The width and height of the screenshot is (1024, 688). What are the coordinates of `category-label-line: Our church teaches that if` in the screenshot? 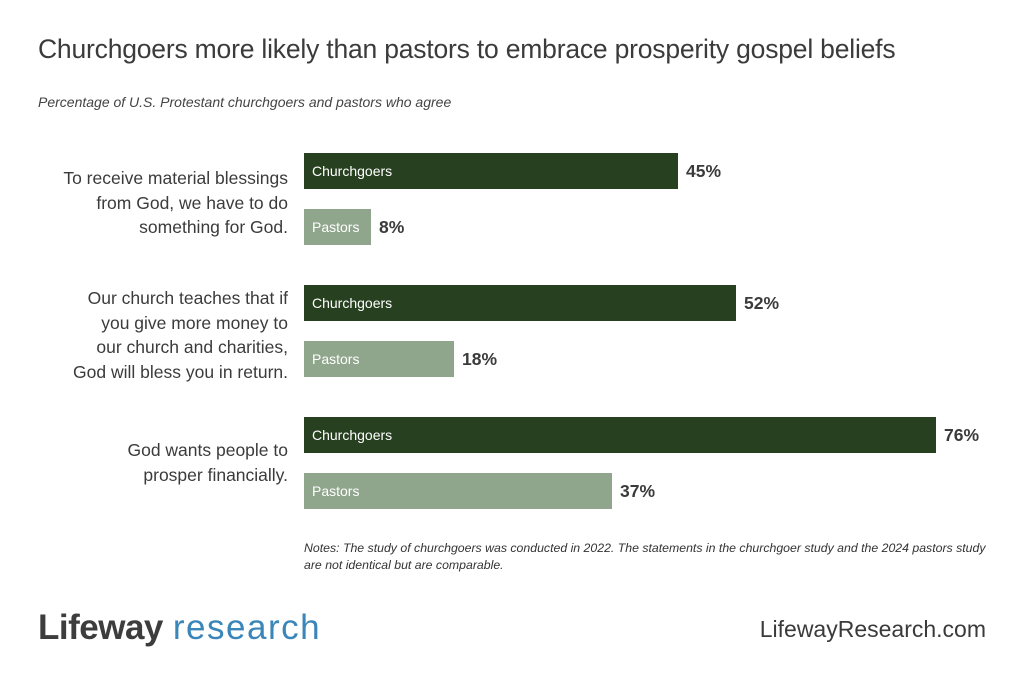 It's located at (187, 298).